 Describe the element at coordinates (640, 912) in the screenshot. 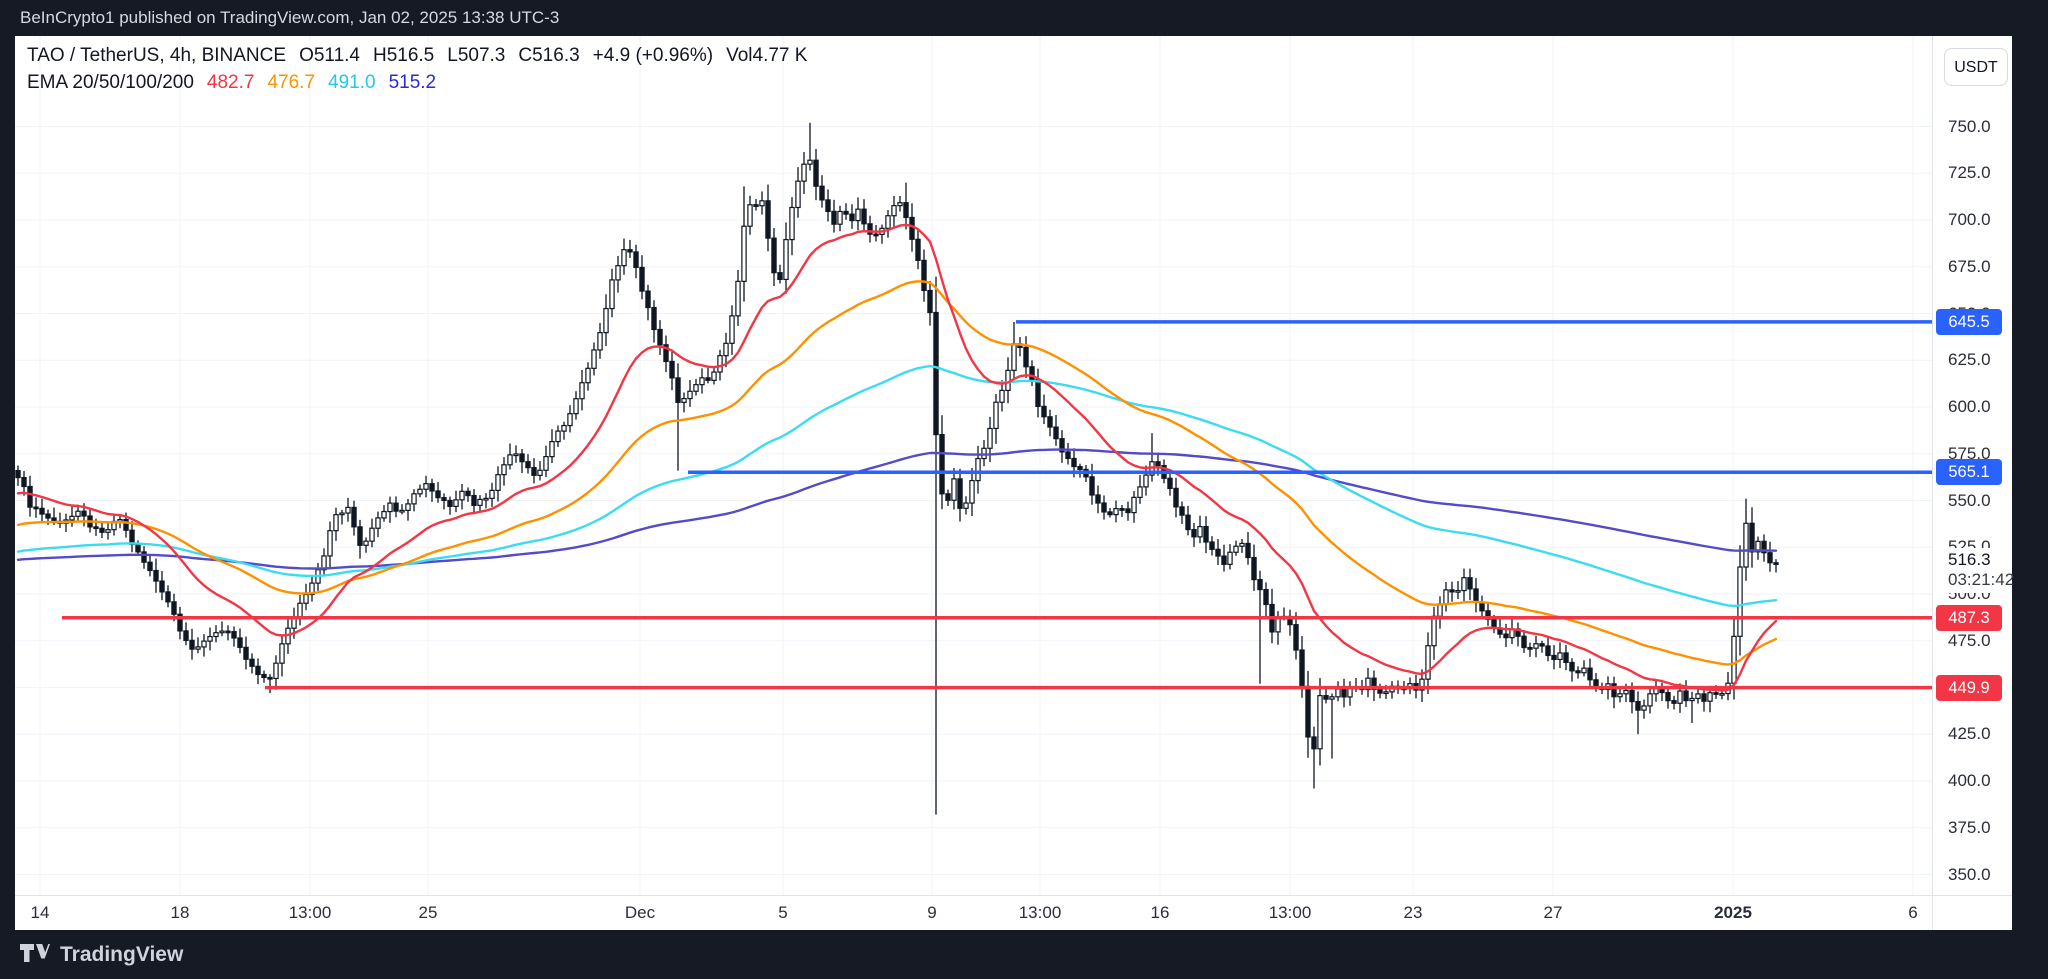

I see `time-tick: Dec` at that location.